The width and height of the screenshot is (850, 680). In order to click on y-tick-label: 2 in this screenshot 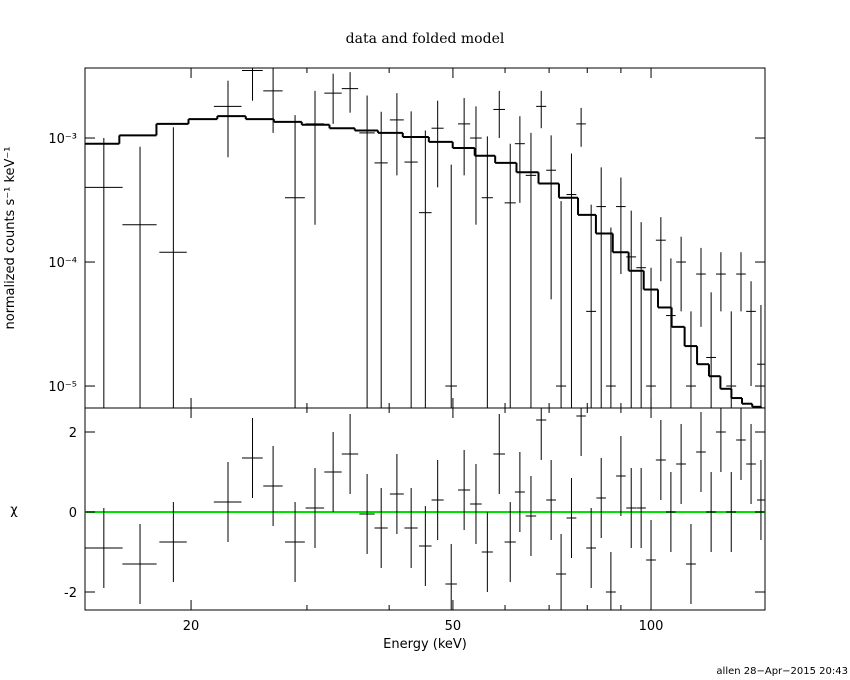, I will do `click(73, 433)`.